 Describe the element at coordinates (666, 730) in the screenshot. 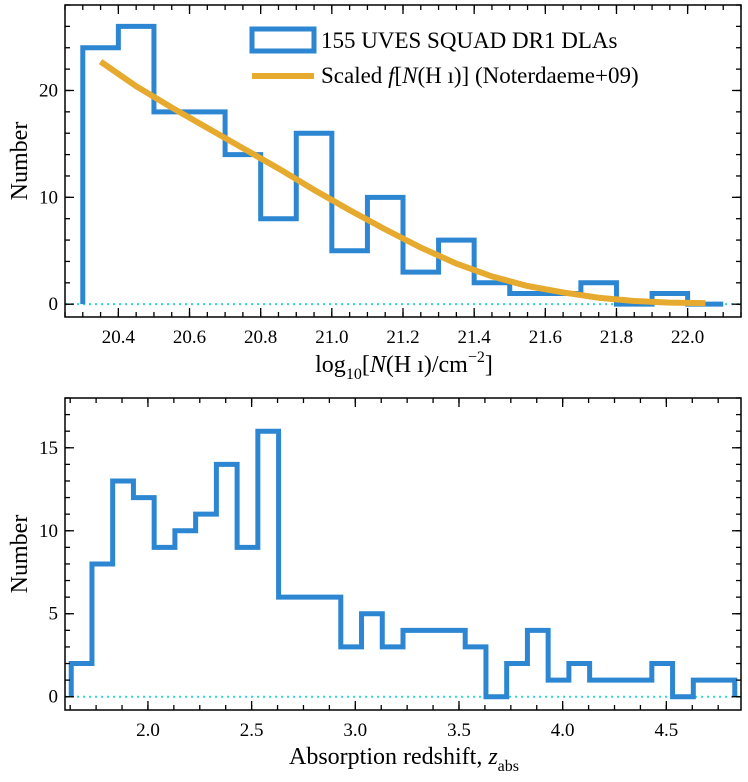

I see `zabs-xtick-label: 4.5` at that location.